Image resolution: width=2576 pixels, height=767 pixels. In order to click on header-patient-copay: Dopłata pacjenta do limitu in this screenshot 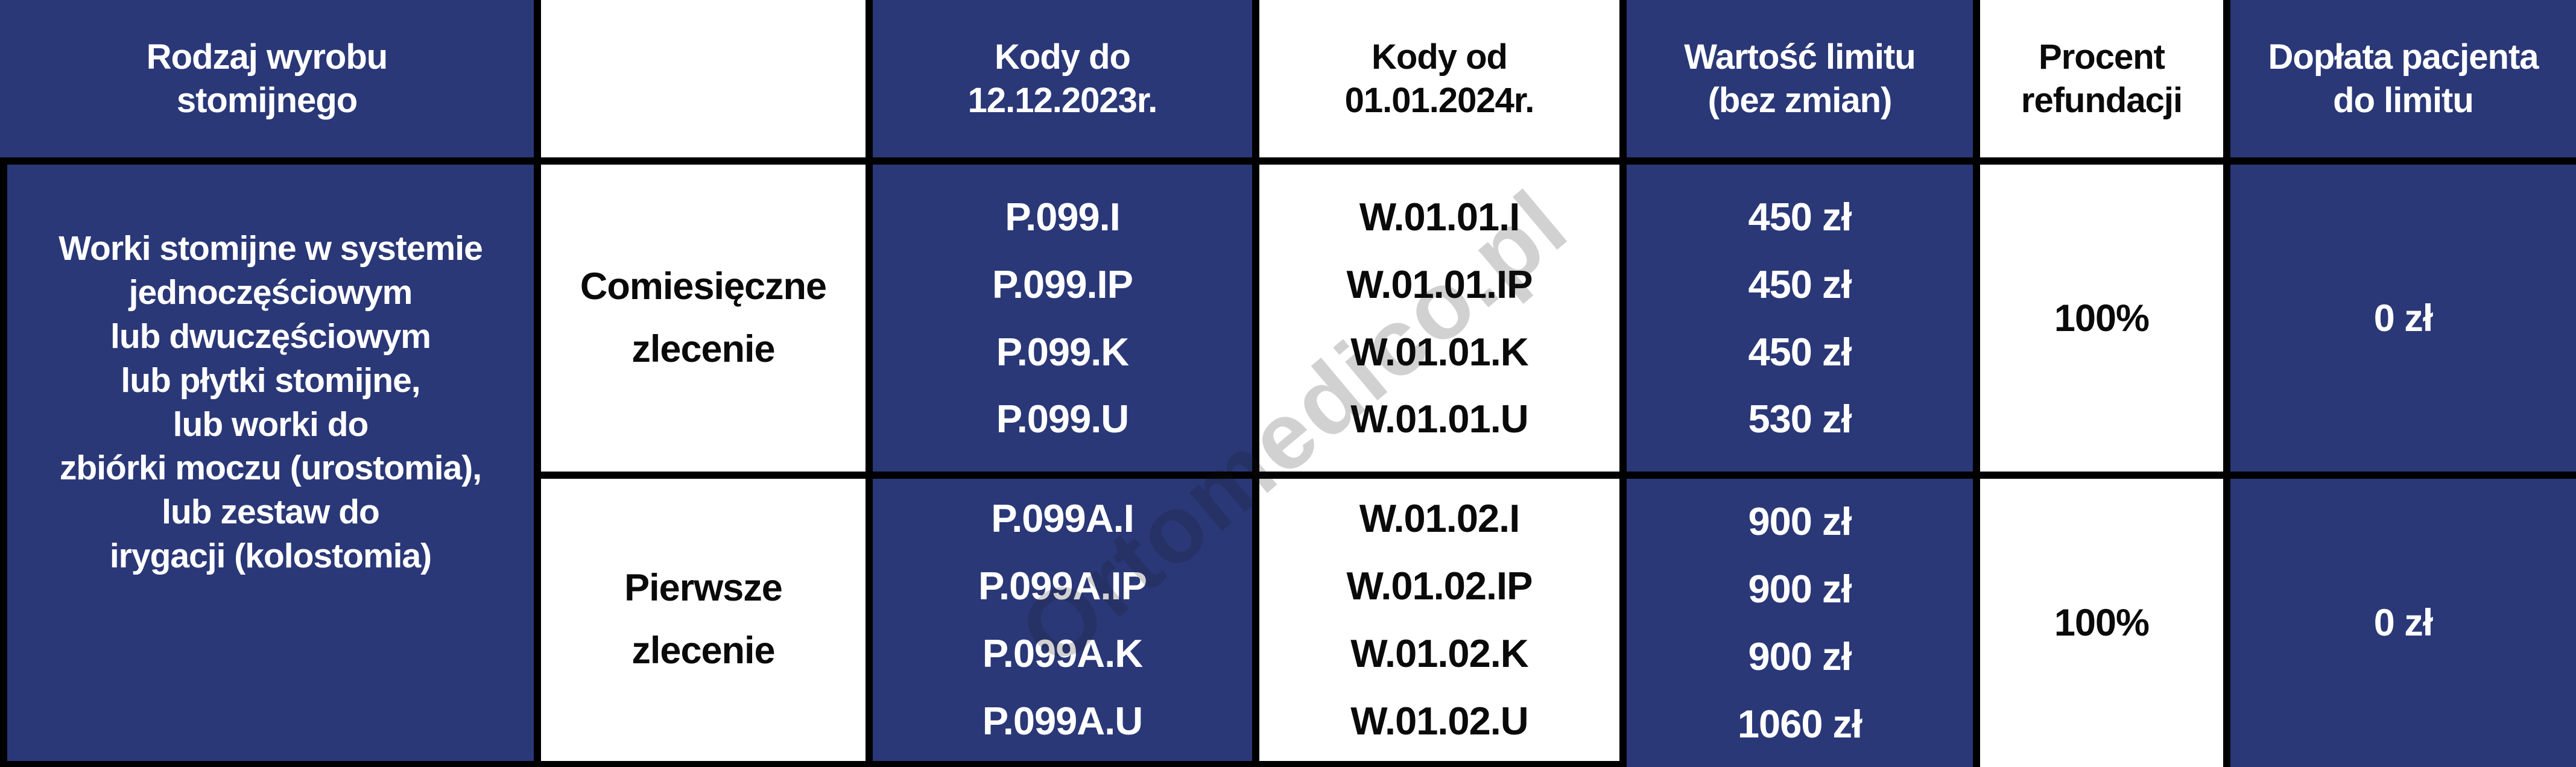, I will do `click(2399, 78)`.